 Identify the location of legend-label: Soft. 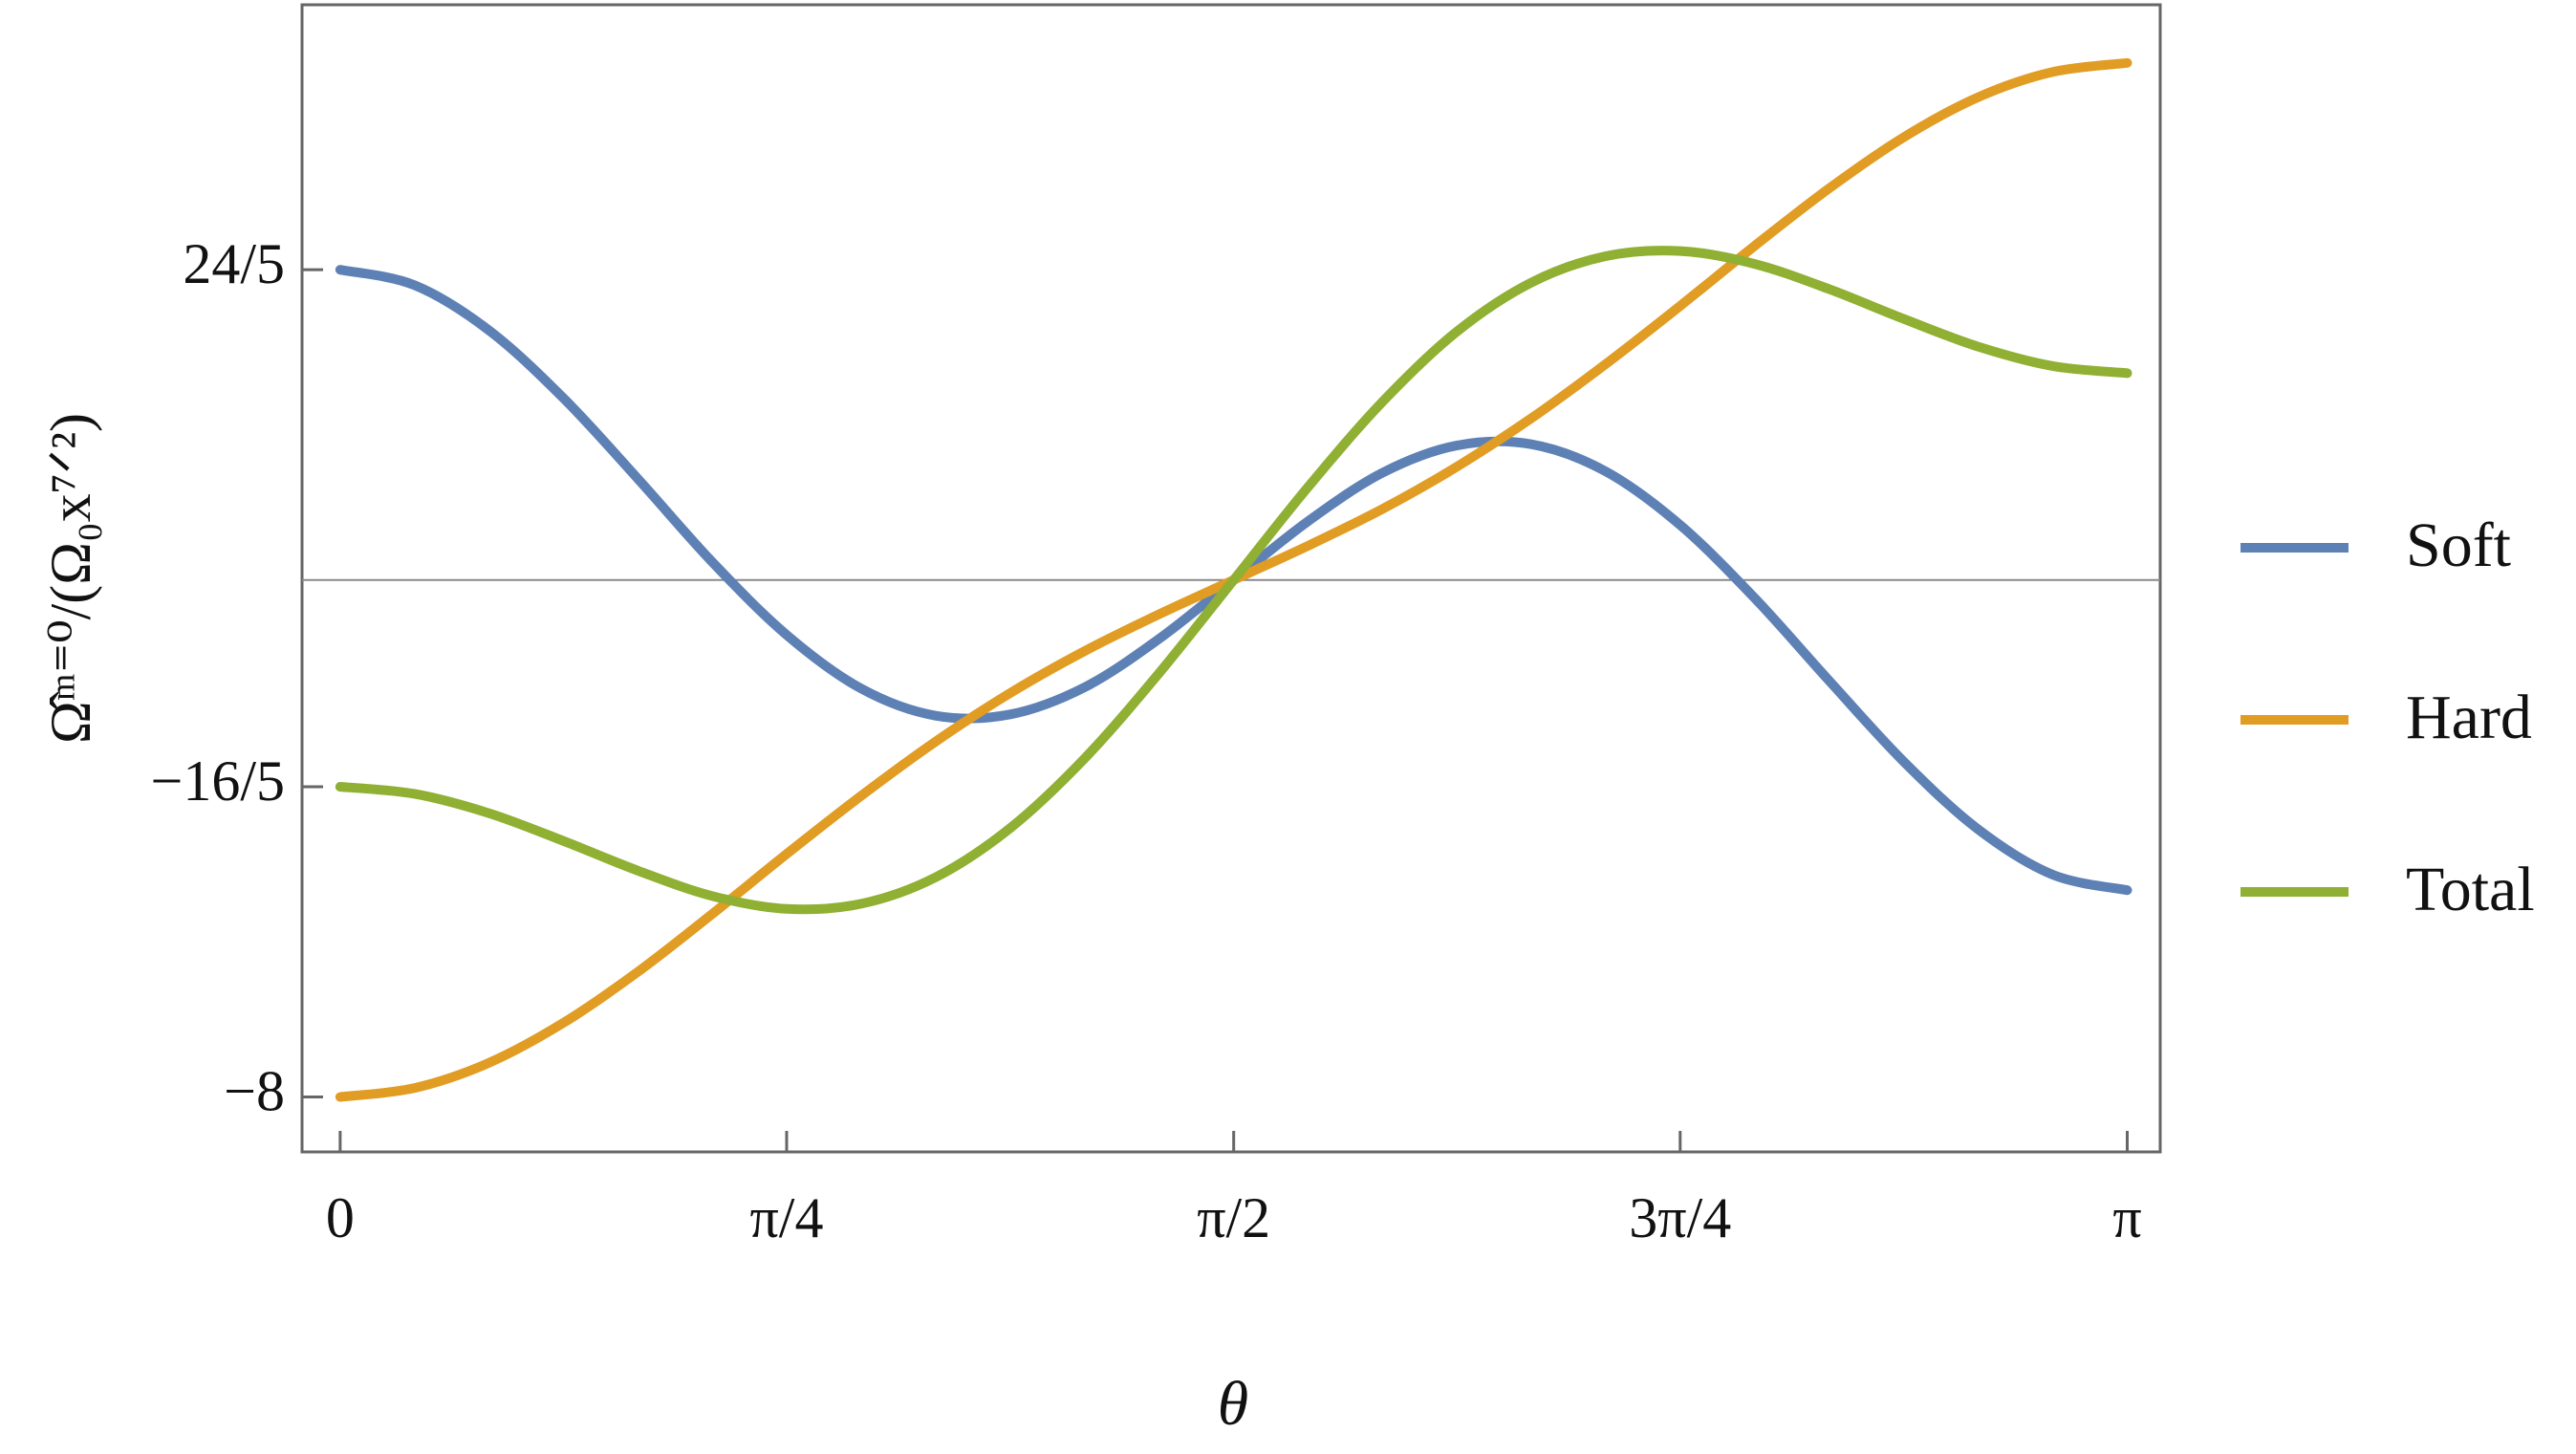
(2458, 545).